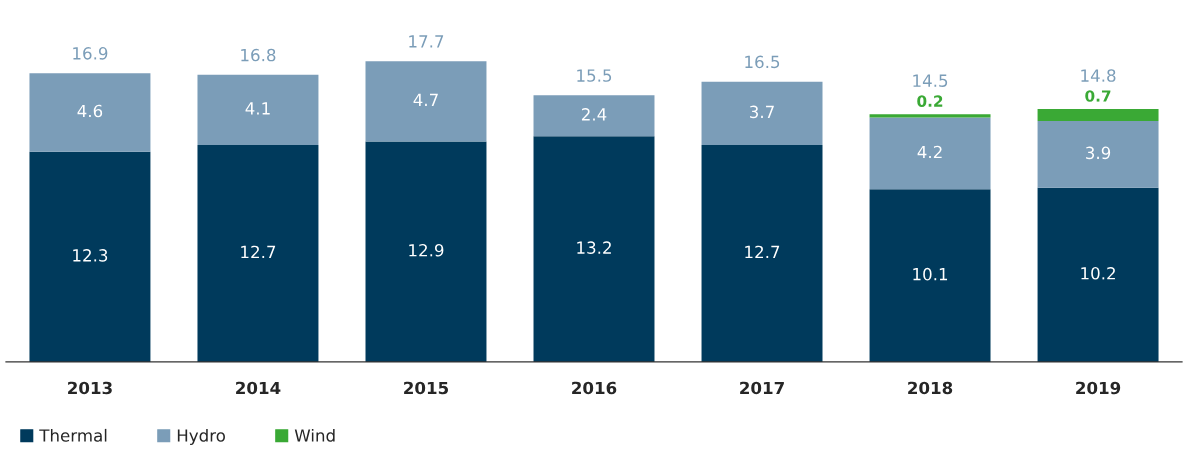  What do you see at coordinates (1098, 96) in the screenshot?
I see `data-label: 0.7` at bounding box center [1098, 96].